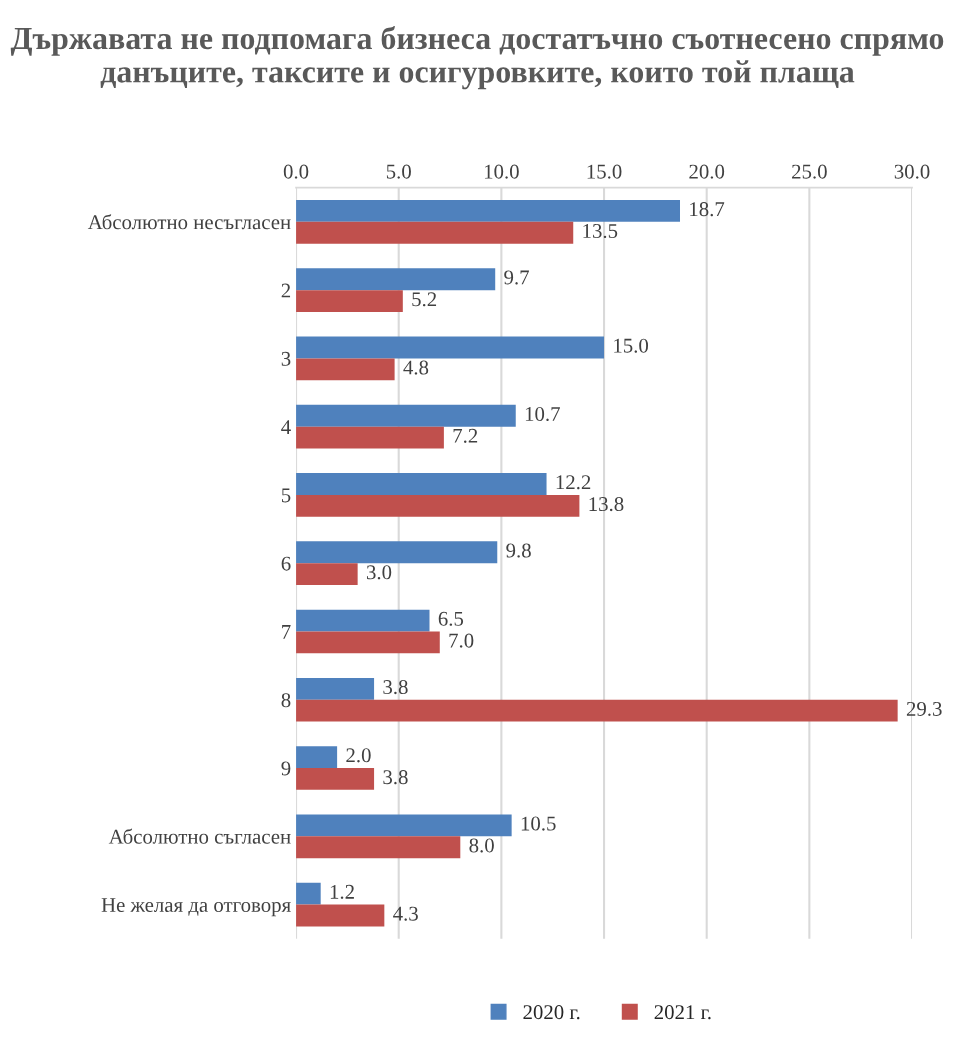 The height and width of the screenshot is (1043, 955). Describe the element at coordinates (405, 913) in the screenshot. I see `data-label: 4.3` at that location.